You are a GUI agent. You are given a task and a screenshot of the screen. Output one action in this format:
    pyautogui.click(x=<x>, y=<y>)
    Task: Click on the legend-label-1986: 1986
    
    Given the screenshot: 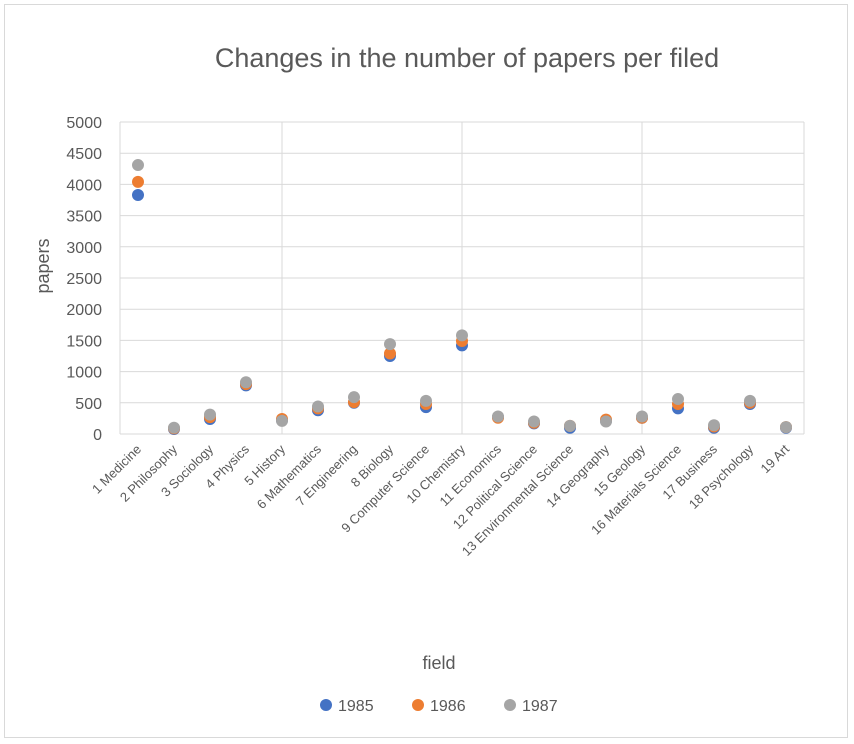 What is the action you would take?
    pyautogui.click(x=448, y=706)
    